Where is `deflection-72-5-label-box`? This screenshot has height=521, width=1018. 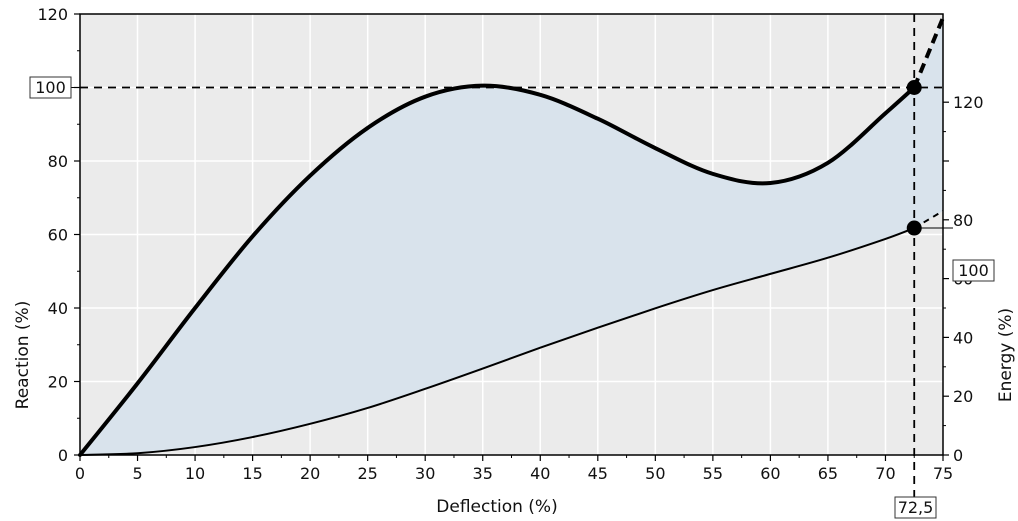
deflection-72-5-label-box is located at coordinates (915, 507).